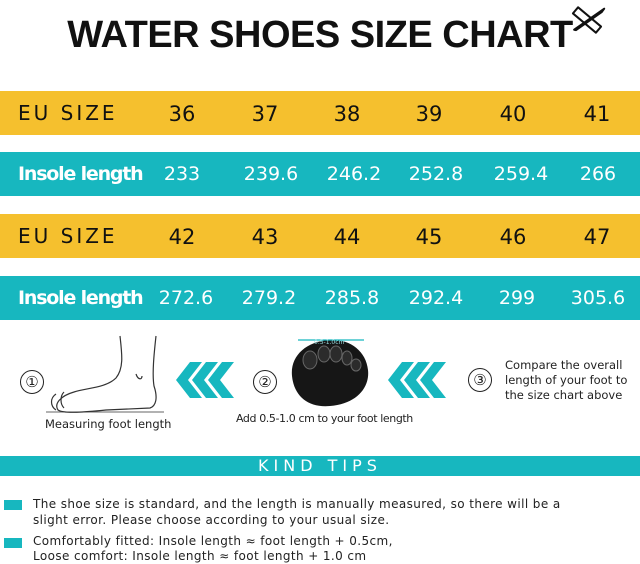  What do you see at coordinates (320, 113) in the screenshot?
I see `eu-size-row-1: EU SIZE 36 37 38 39 40 41` at bounding box center [320, 113].